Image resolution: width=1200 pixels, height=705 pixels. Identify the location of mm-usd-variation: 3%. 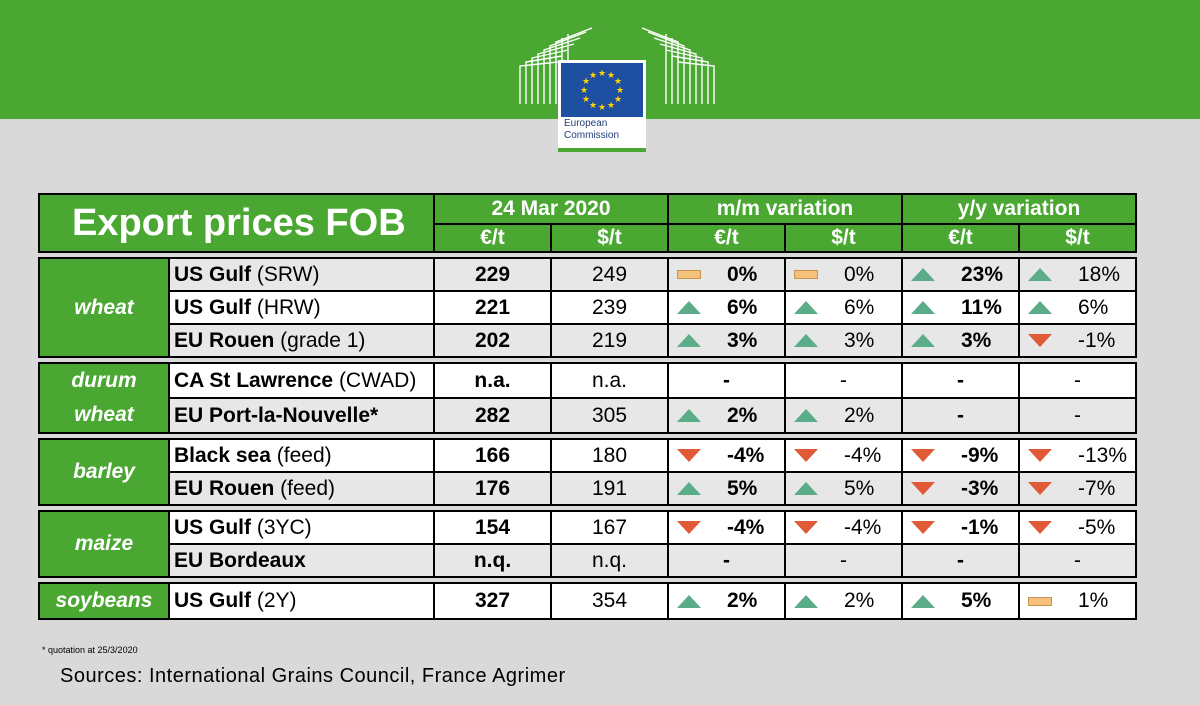
(843, 340).